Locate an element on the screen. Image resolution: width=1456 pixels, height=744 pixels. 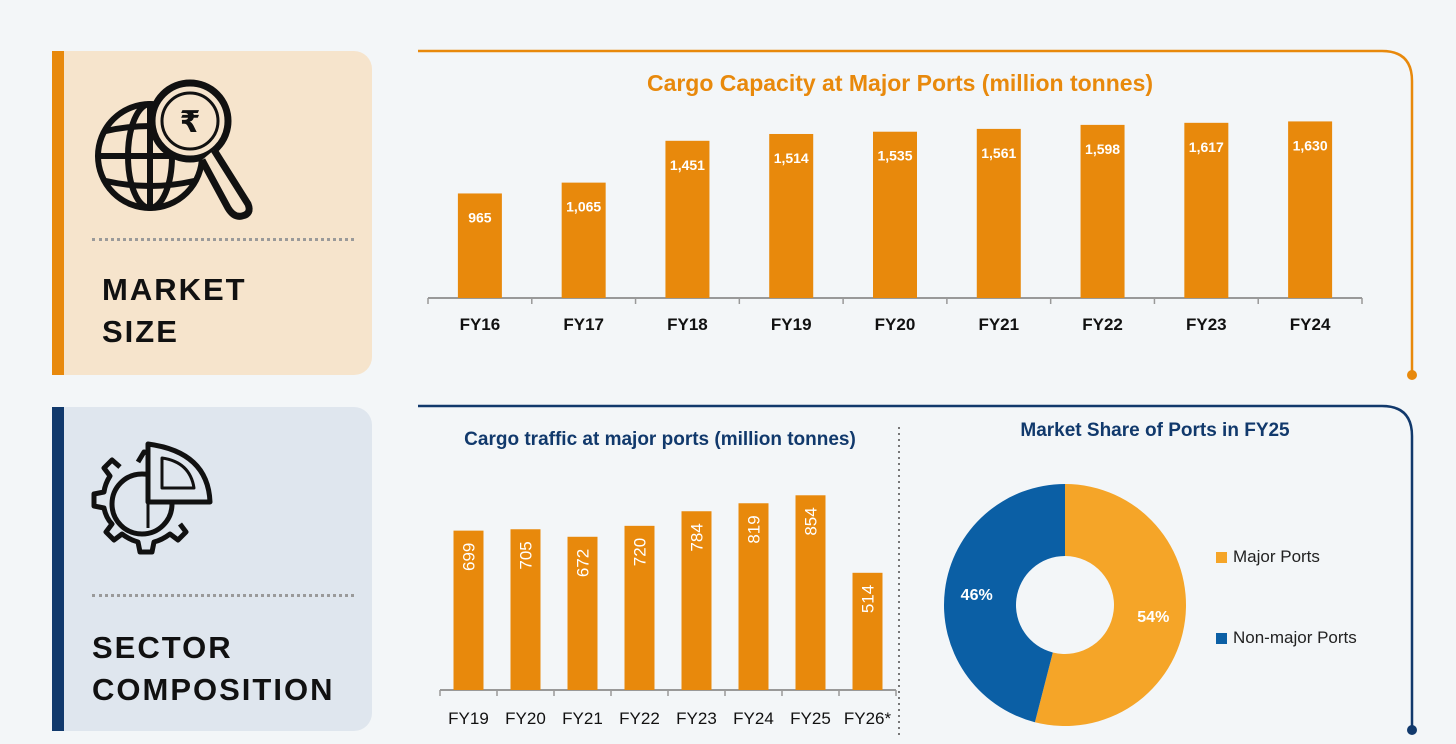
traffic-bar-fy19 is located at coordinates (468, 610).